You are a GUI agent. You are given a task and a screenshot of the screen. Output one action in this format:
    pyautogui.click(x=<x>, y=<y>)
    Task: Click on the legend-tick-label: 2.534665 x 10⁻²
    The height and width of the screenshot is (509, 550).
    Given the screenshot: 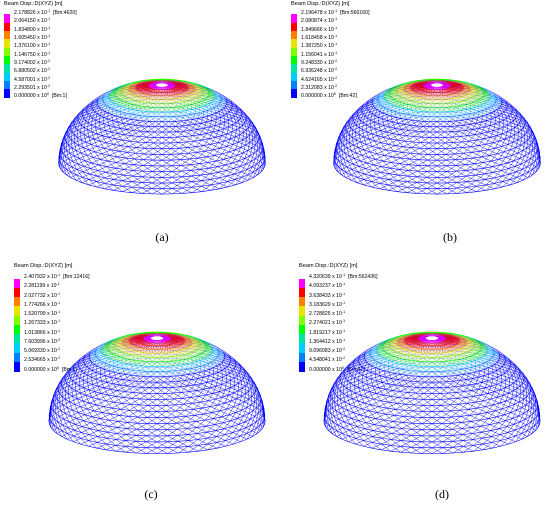 What is the action you would take?
    pyautogui.click(x=42, y=360)
    